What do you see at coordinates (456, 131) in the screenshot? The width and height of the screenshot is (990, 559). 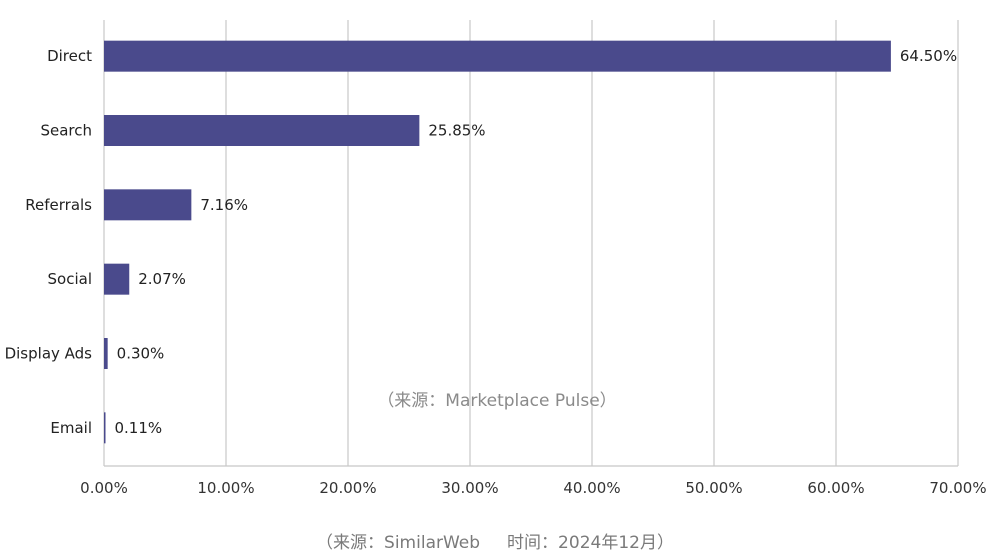 I see `data-label-search: 25.85%` at bounding box center [456, 131].